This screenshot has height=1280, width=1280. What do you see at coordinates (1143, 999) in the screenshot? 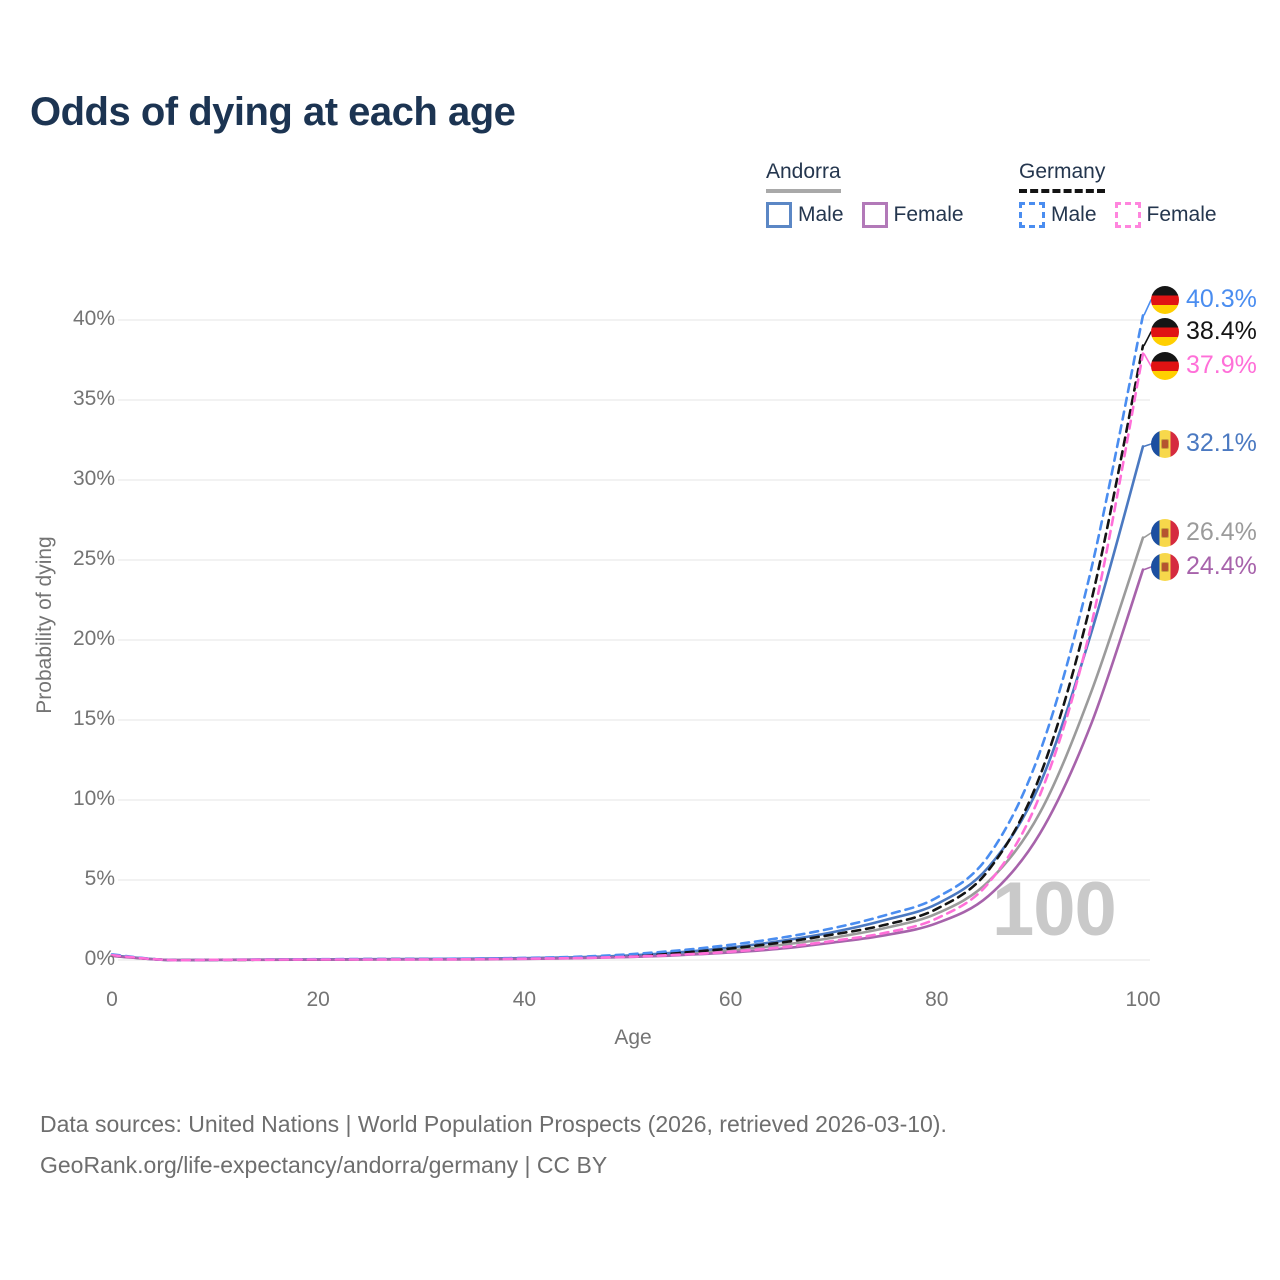
I see `x-tick-label: 100` at bounding box center [1143, 999].